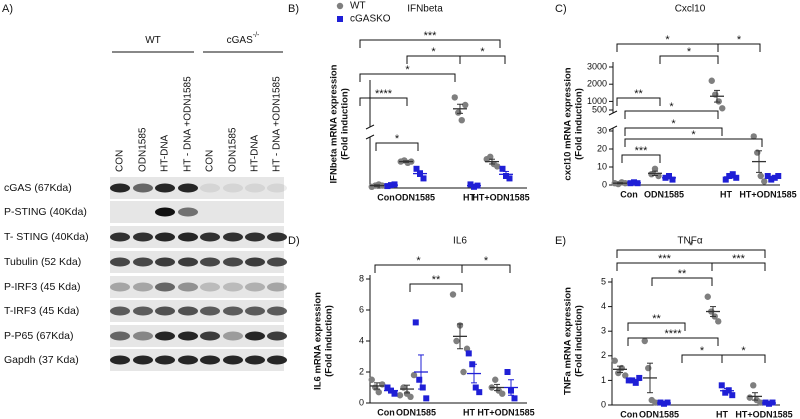  I want to click on y-tick-label: 8, so click(361, 278).